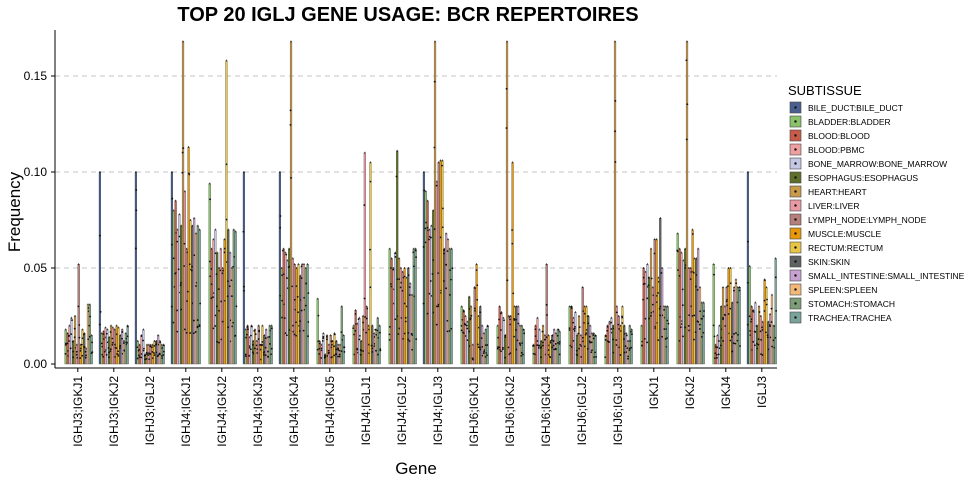  Describe the element at coordinates (407, 15) in the screenshot. I see `chart-title: TOP 20 IGLJ GENE USAGE: BCR REPERTOIRES` at that location.